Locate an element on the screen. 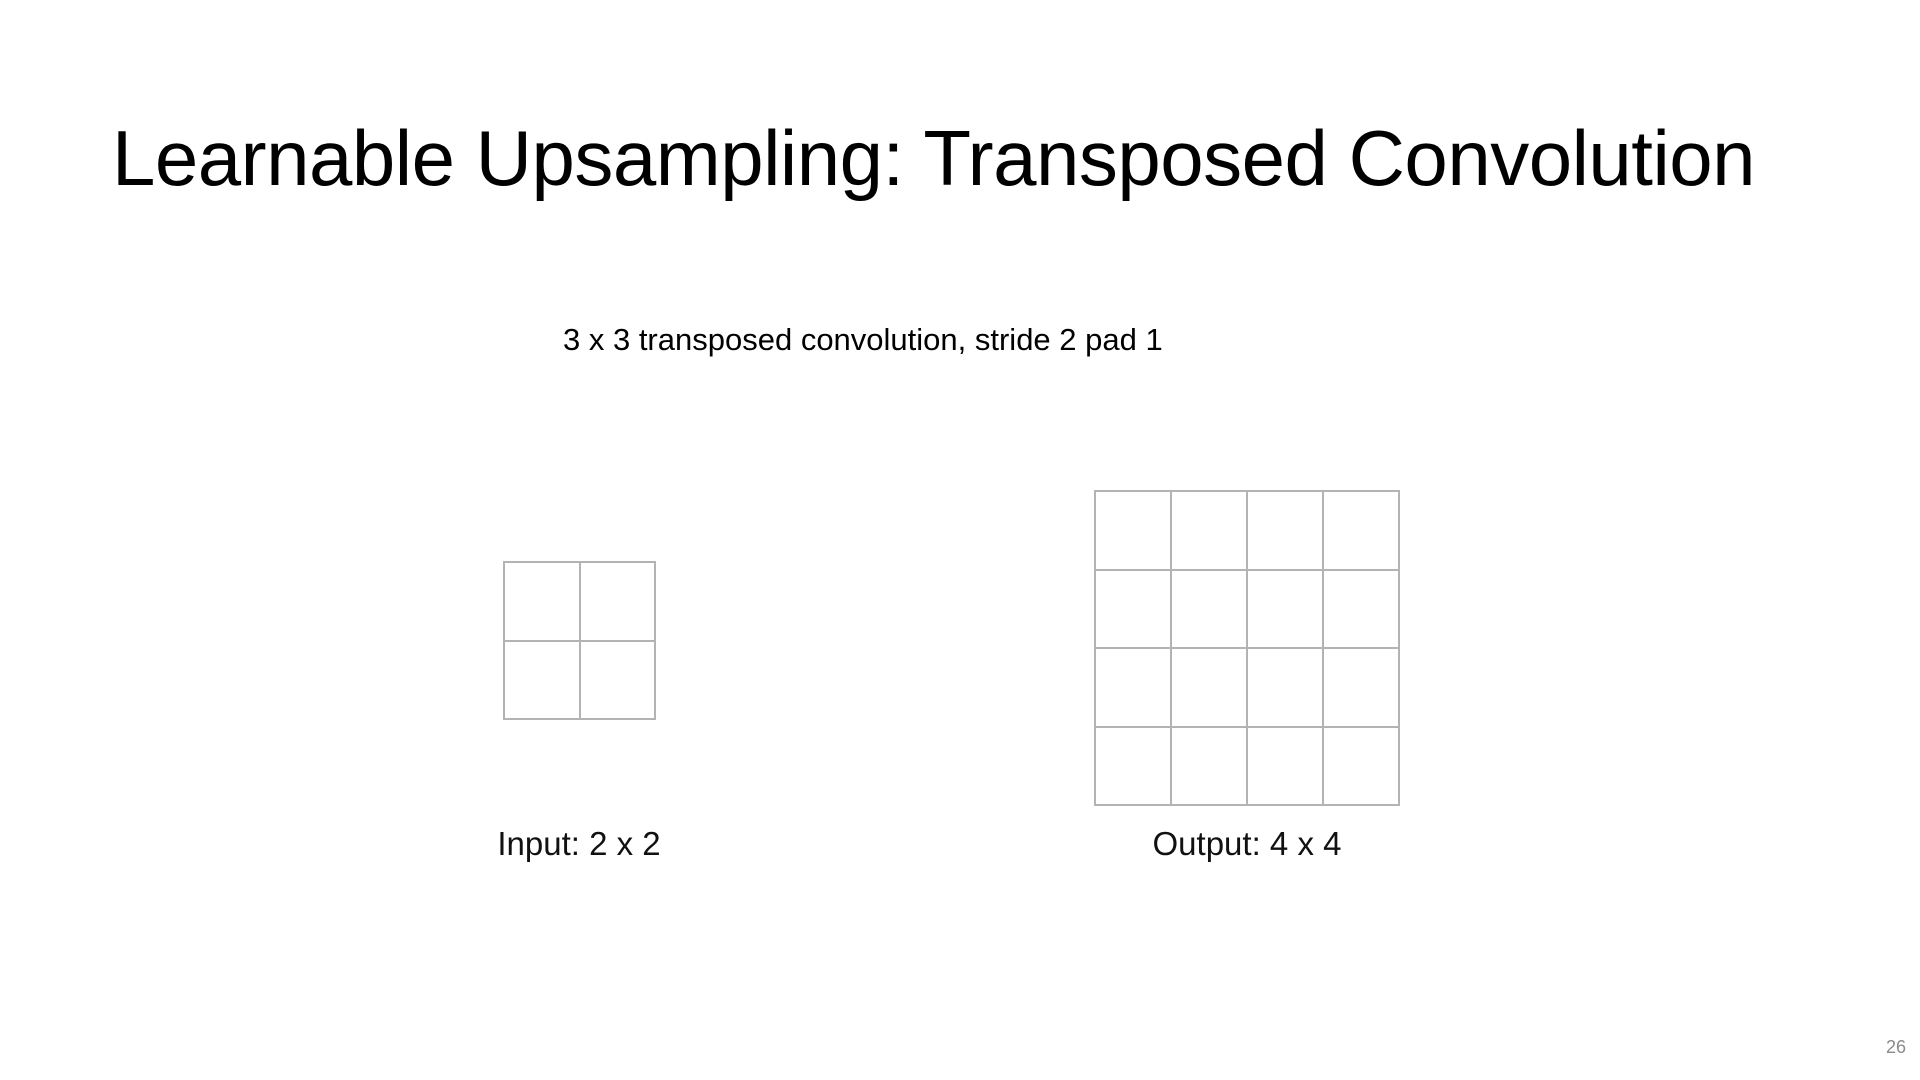 Image resolution: width=1920 pixels, height=1080 pixels. page-number: 26 is located at coordinates (1895, 1047).